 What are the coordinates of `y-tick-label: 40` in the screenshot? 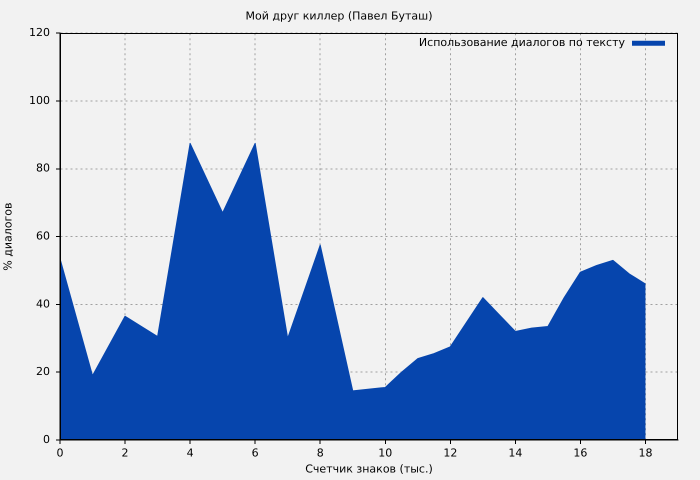 It's located at (43, 303).